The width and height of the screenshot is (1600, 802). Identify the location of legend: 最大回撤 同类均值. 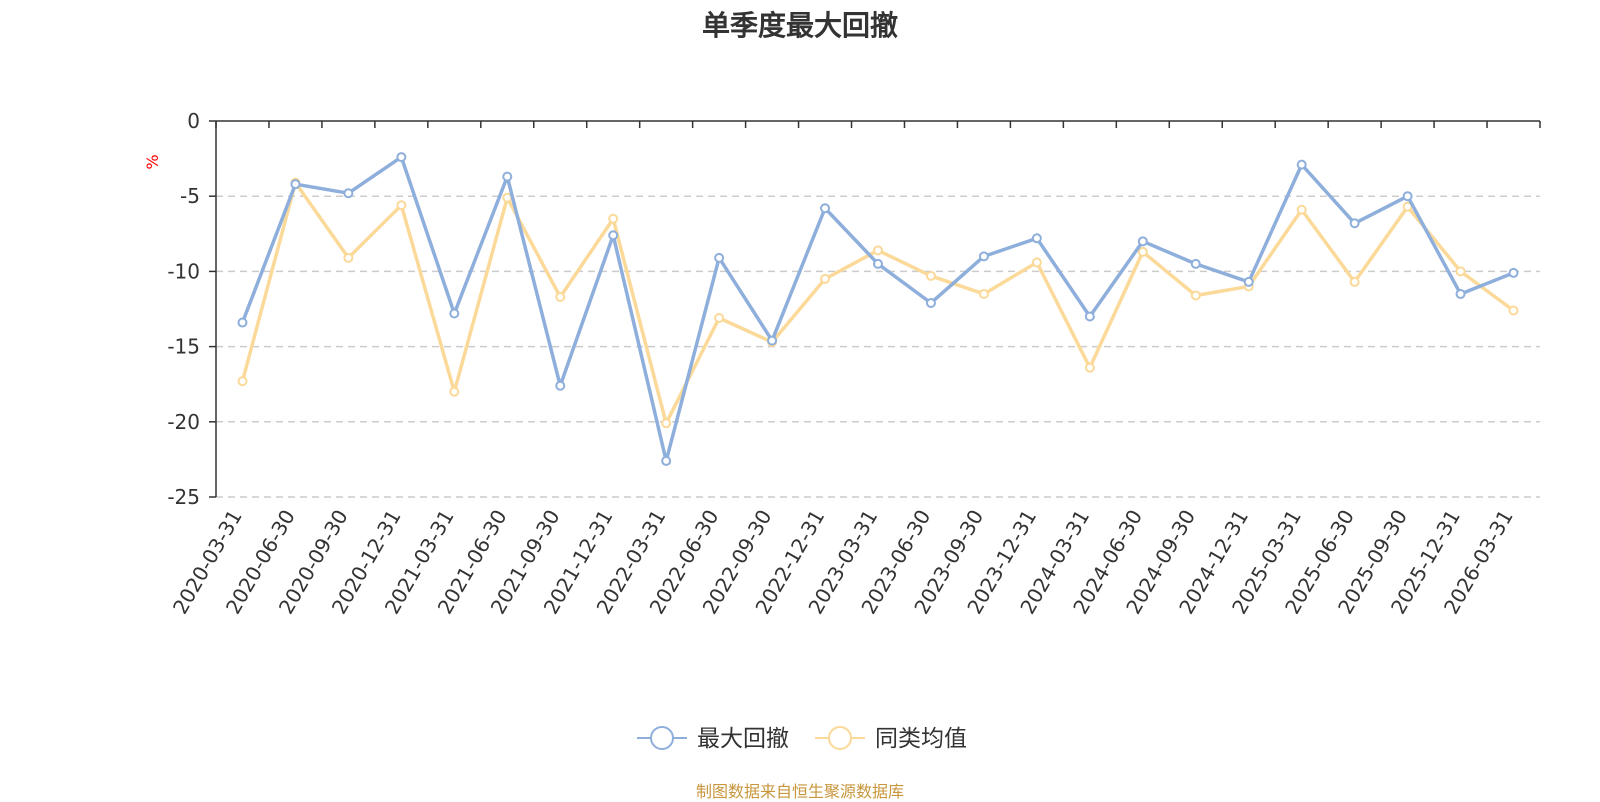
(802, 739).